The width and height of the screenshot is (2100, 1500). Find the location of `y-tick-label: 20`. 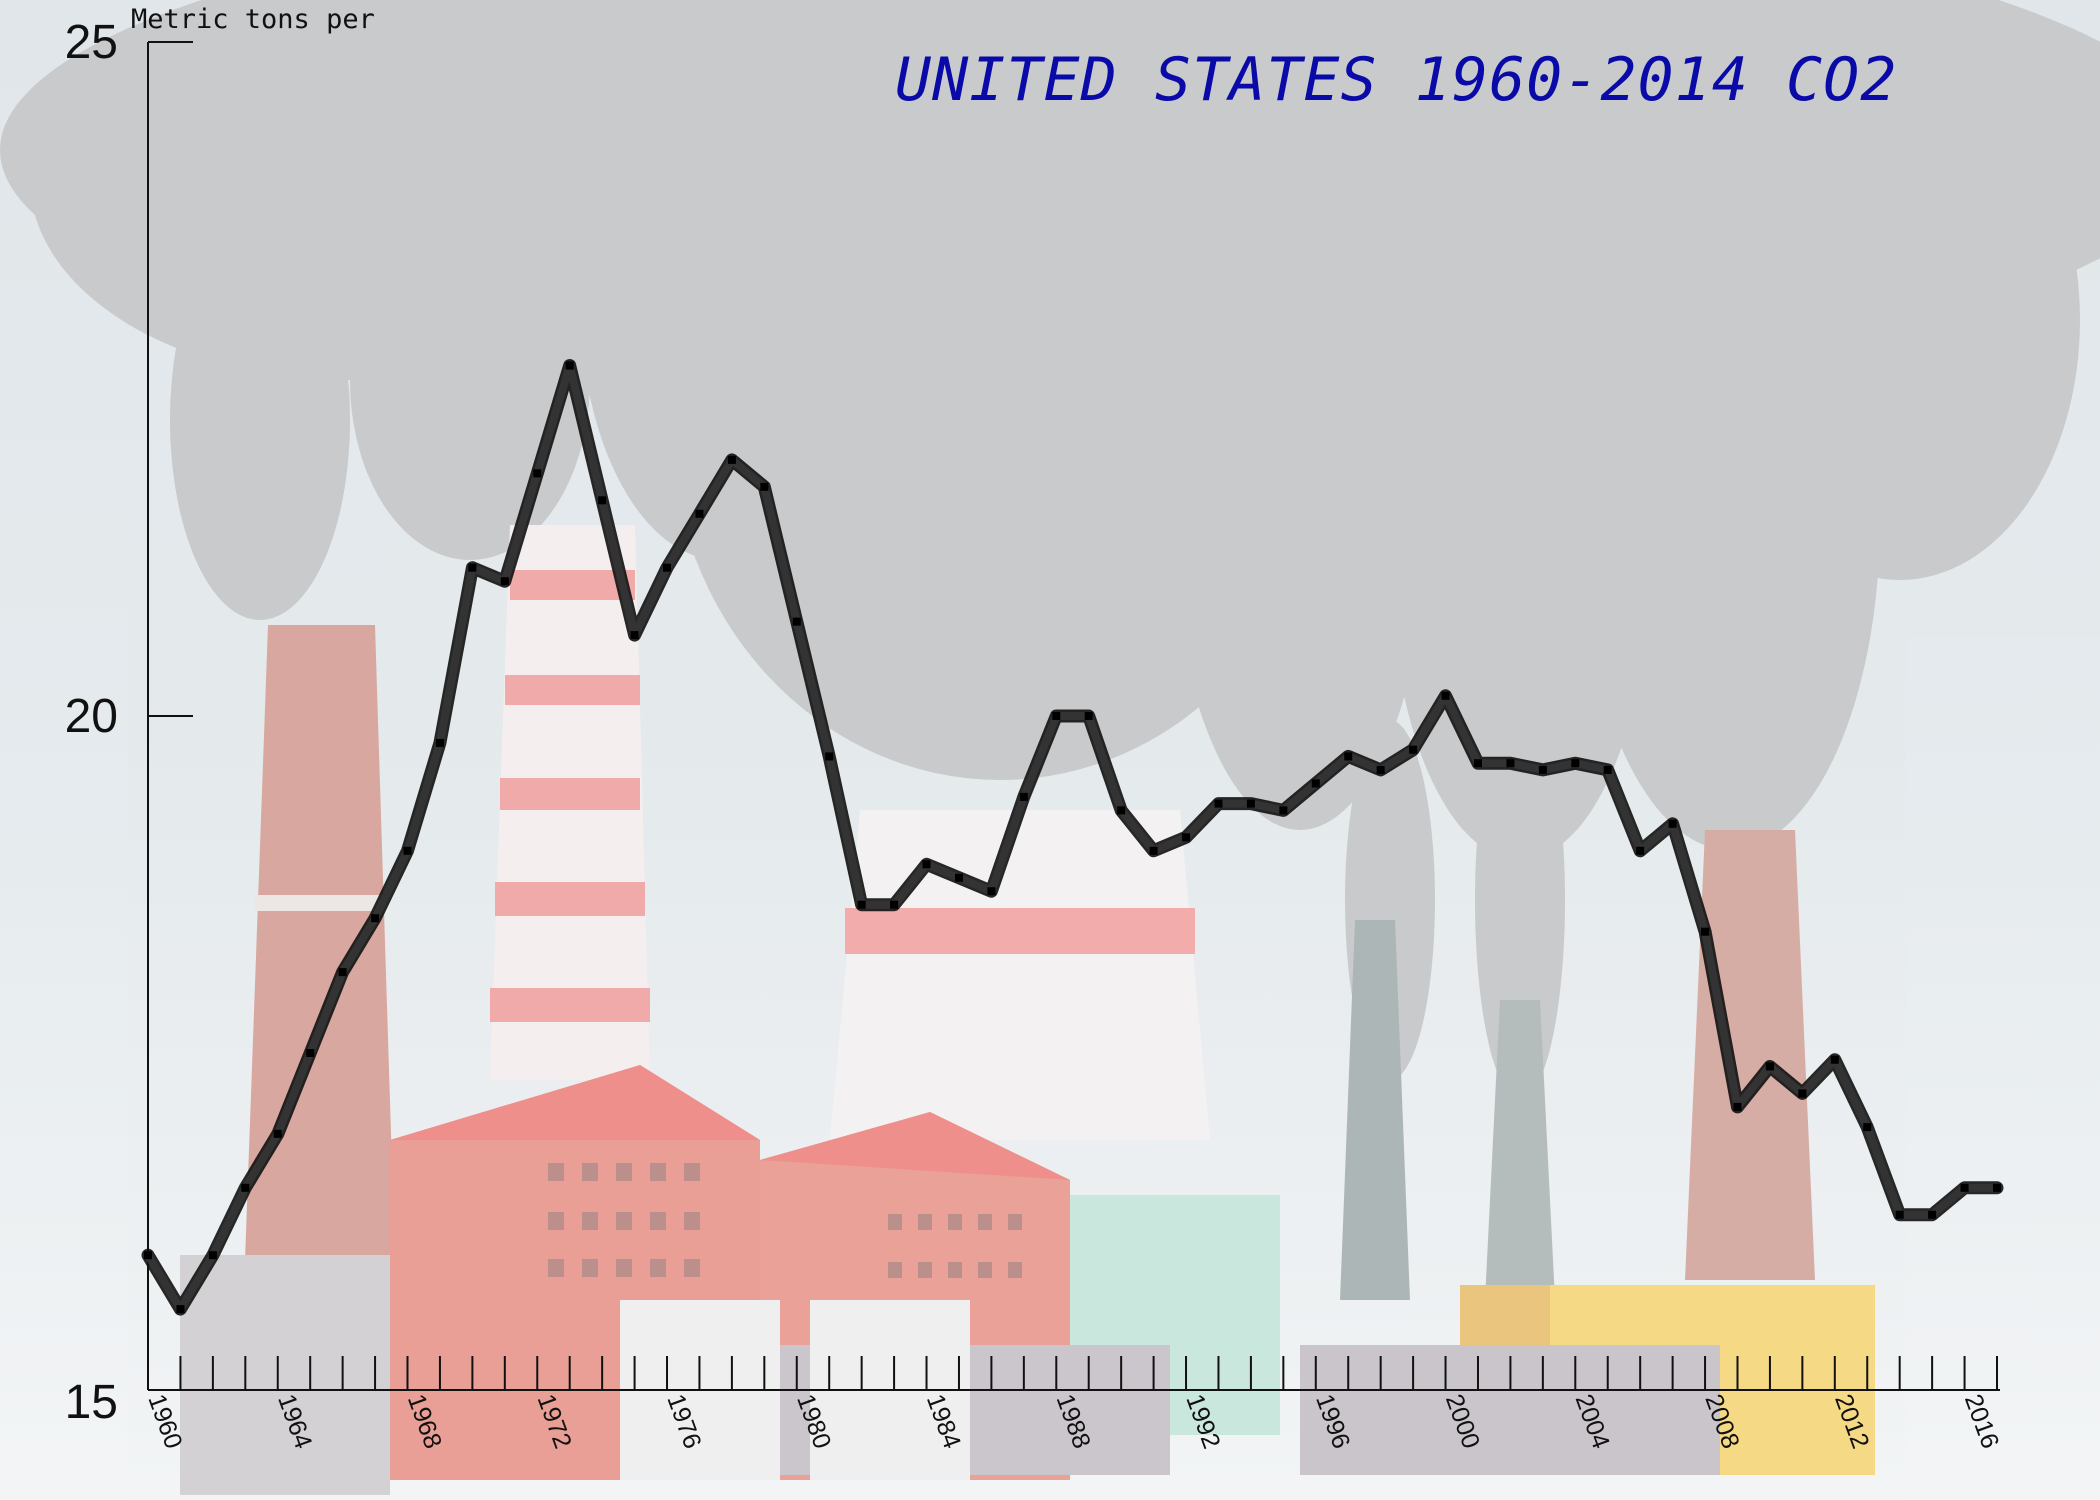

y-tick-label: 20 is located at coordinates (91, 716).